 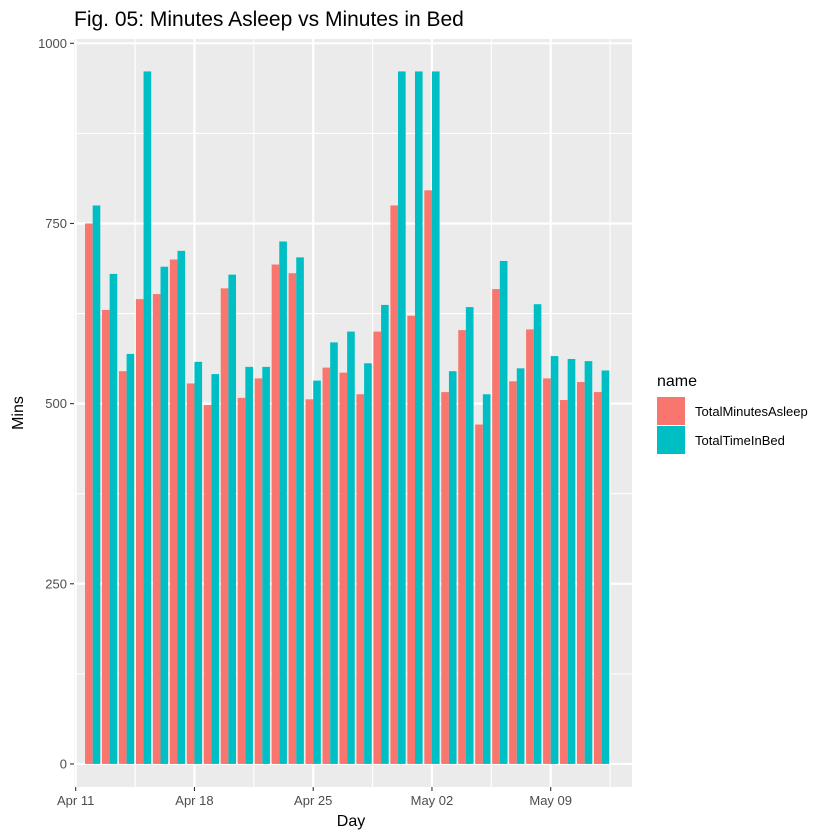 What do you see at coordinates (18, 413) in the screenshot?
I see `y-axis-title: Mins` at bounding box center [18, 413].